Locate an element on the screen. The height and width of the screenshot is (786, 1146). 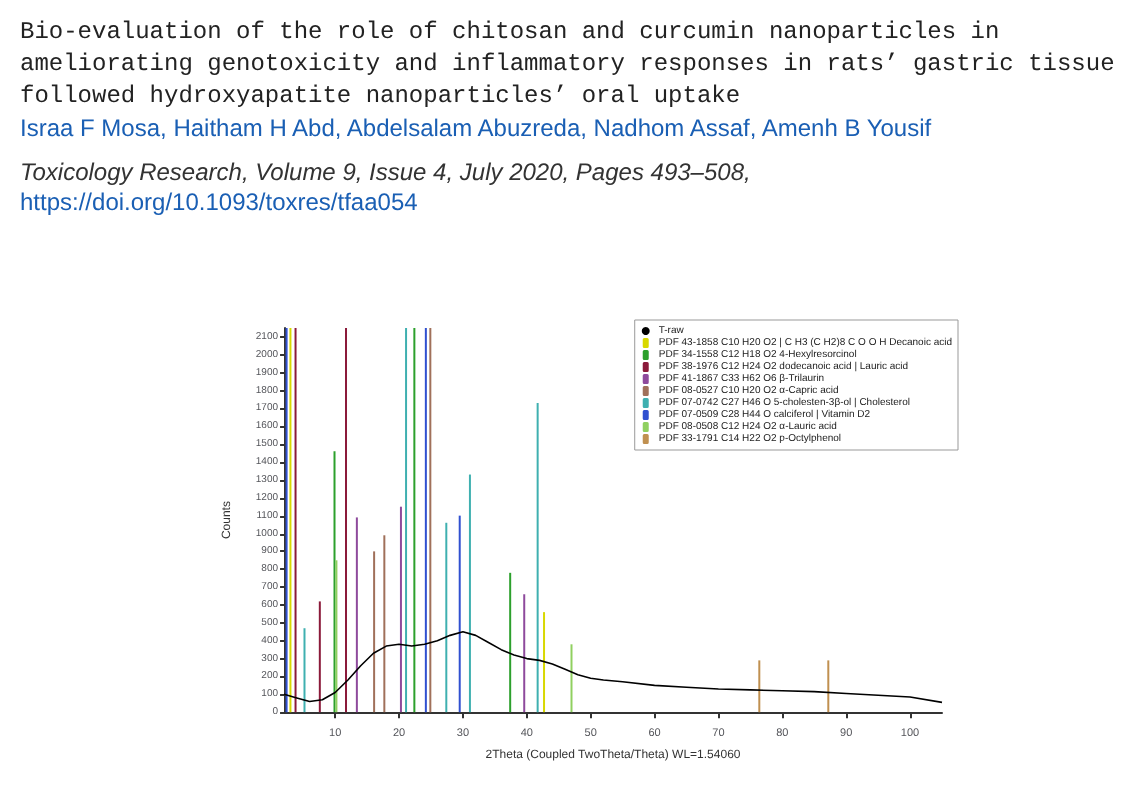
chart-title: Bio-evaluation of the role of chitosan and curcumin nanoparticles in ameliorating genotoxicity and inflammatory responses in rats’ gastric tissue followed hydroxyapatite nanoparticles’ oral uptake is located at coordinates (567, 64).